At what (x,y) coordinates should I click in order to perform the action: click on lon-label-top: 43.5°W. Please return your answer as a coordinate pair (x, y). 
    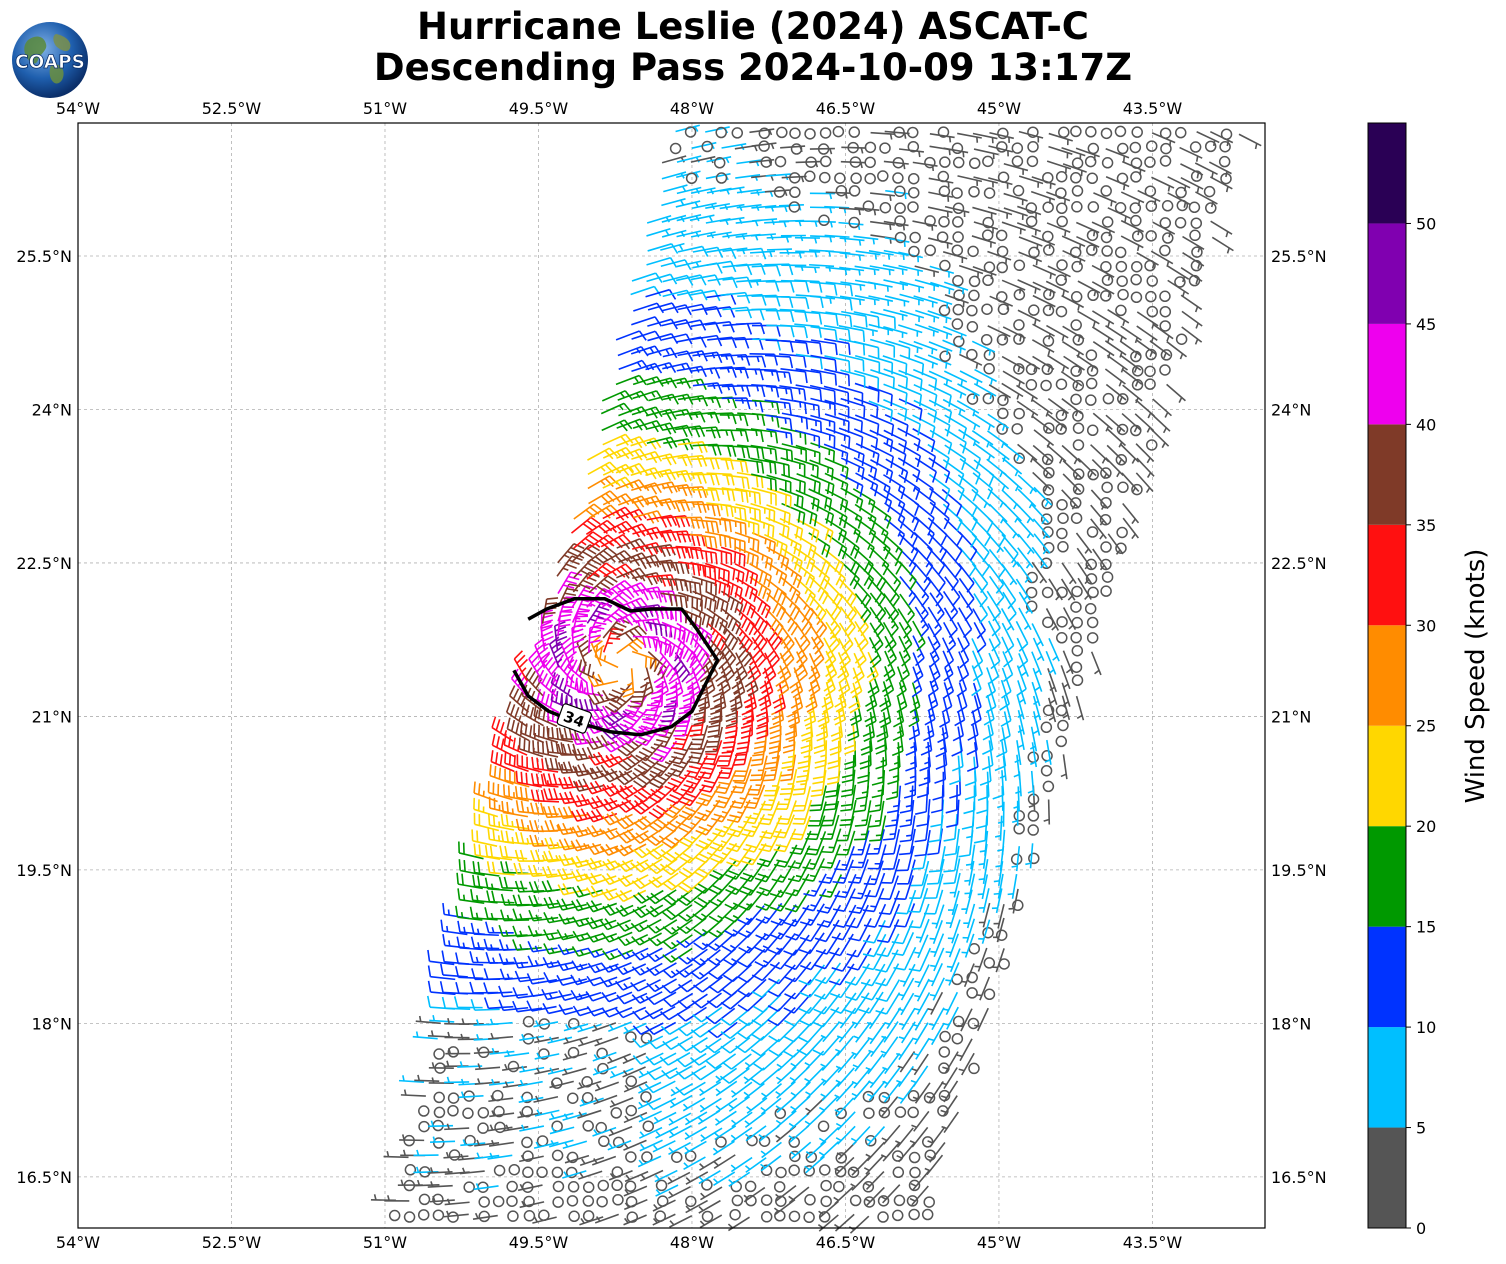
    Looking at the image, I should click on (1153, 108).